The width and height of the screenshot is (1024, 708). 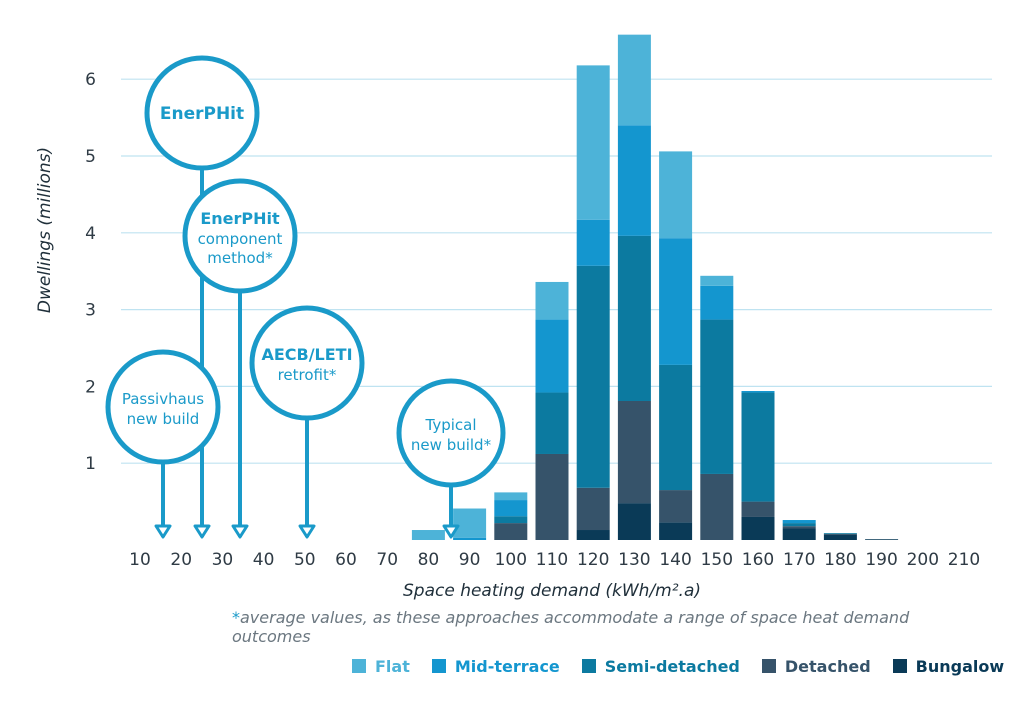 I want to click on x-tick-label: 60, so click(x=346, y=560).